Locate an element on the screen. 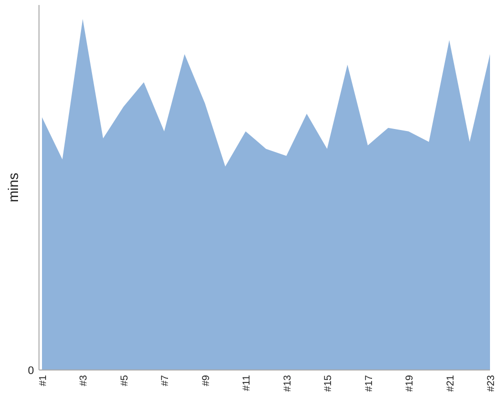 Image resolution: width=500 pixels, height=400 pixels. x-tick-label: #5 is located at coordinates (124, 380).